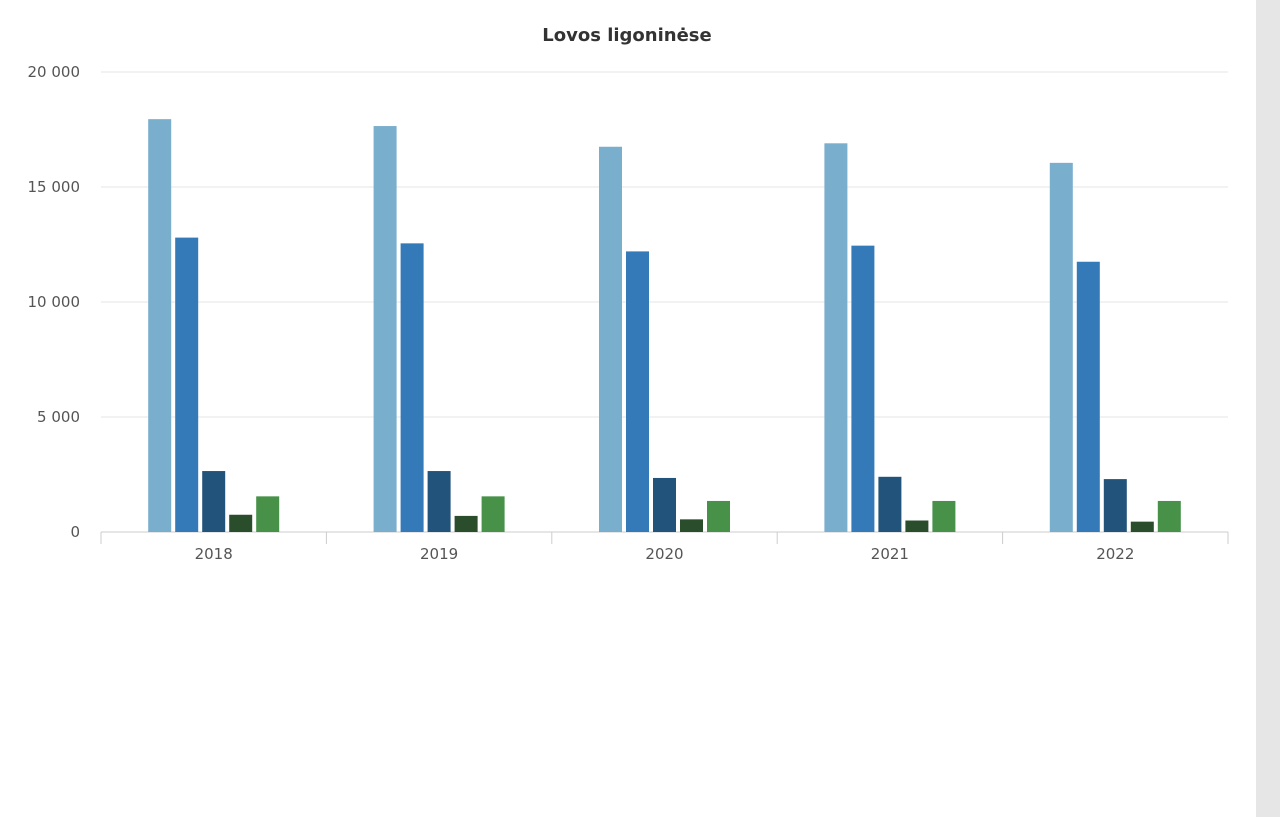  I want to click on y-tick-label: 20 000, so click(54, 72).